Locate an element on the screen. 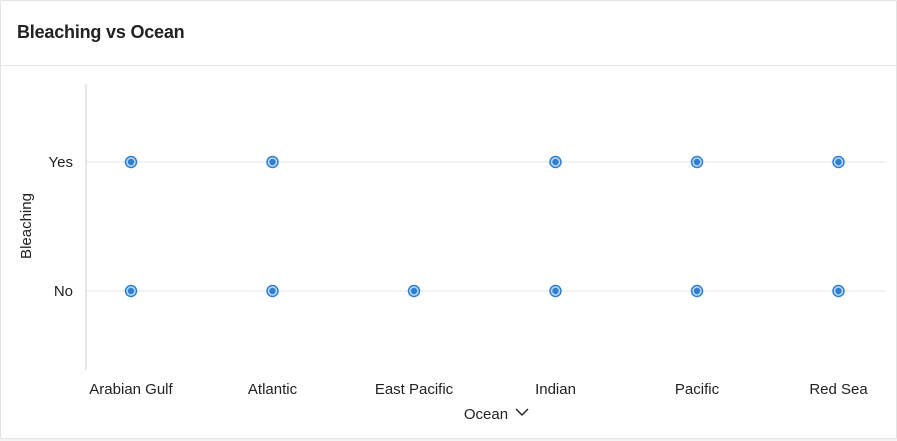 The height and width of the screenshot is (441, 897). x-tick-label: Pacific is located at coordinates (697, 389).